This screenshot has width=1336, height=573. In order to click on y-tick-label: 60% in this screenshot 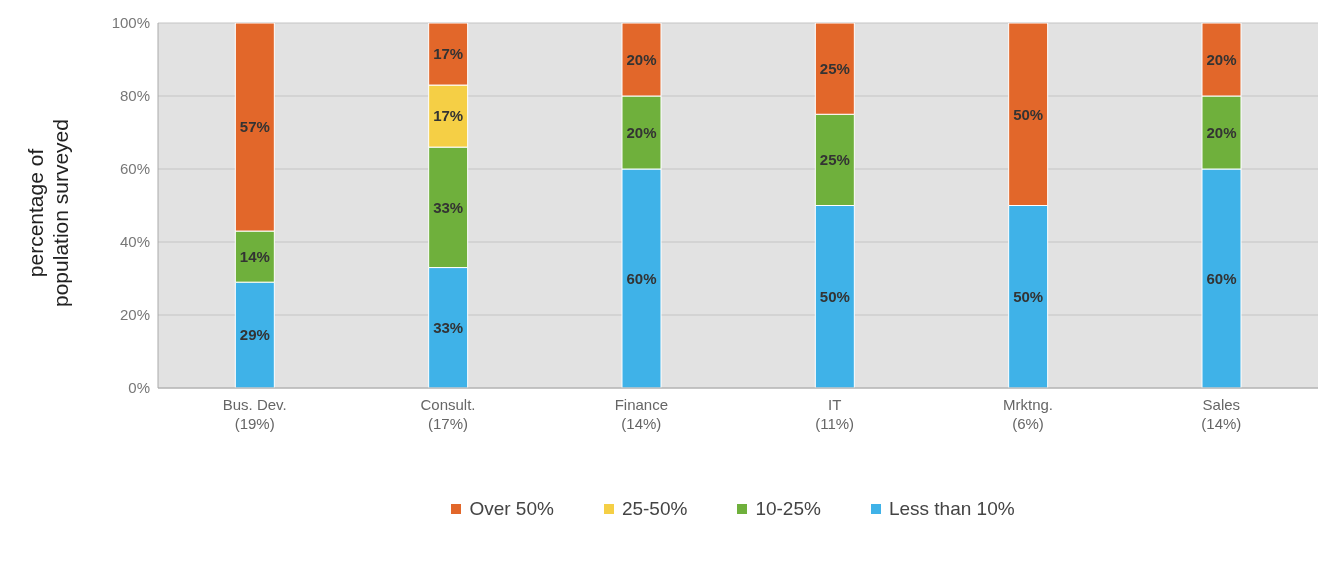, I will do `click(134, 169)`.